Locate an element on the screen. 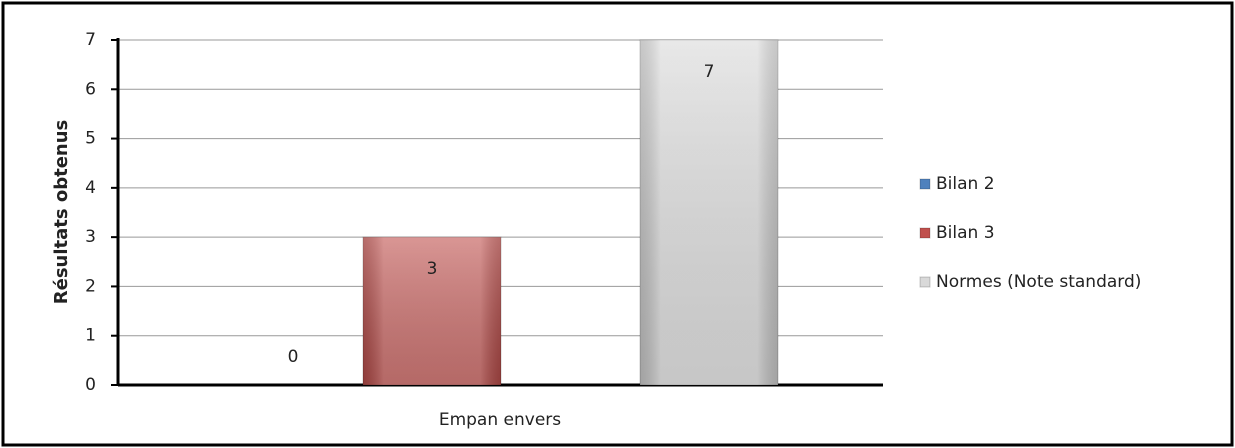 The height and width of the screenshot is (448, 1235). y-tick-label: 2 is located at coordinates (90, 286).